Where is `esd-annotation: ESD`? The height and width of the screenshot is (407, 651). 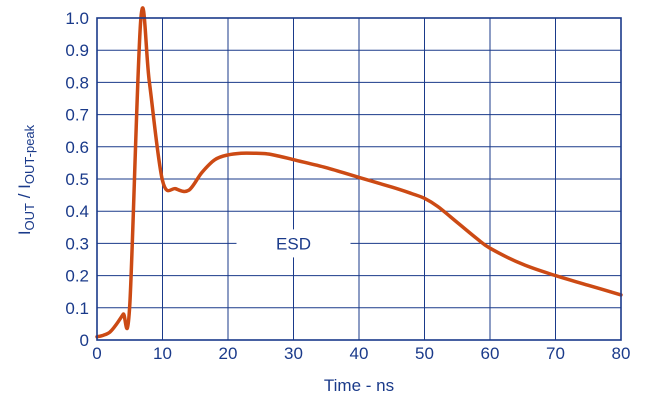
esd-annotation: ESD is located at coordinates (293, 243).